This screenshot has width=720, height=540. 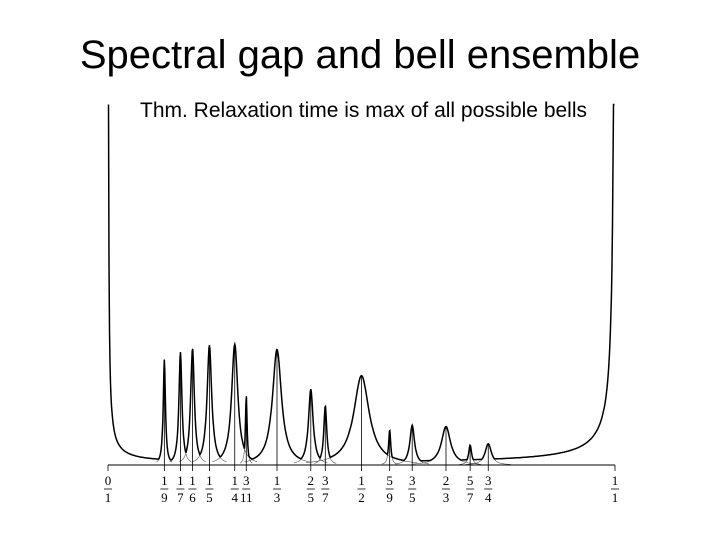 What do you see at coordinates (192, 497) in the screenshot?
I see `fraction-denominator: 6` at bounding box center [192, 497].